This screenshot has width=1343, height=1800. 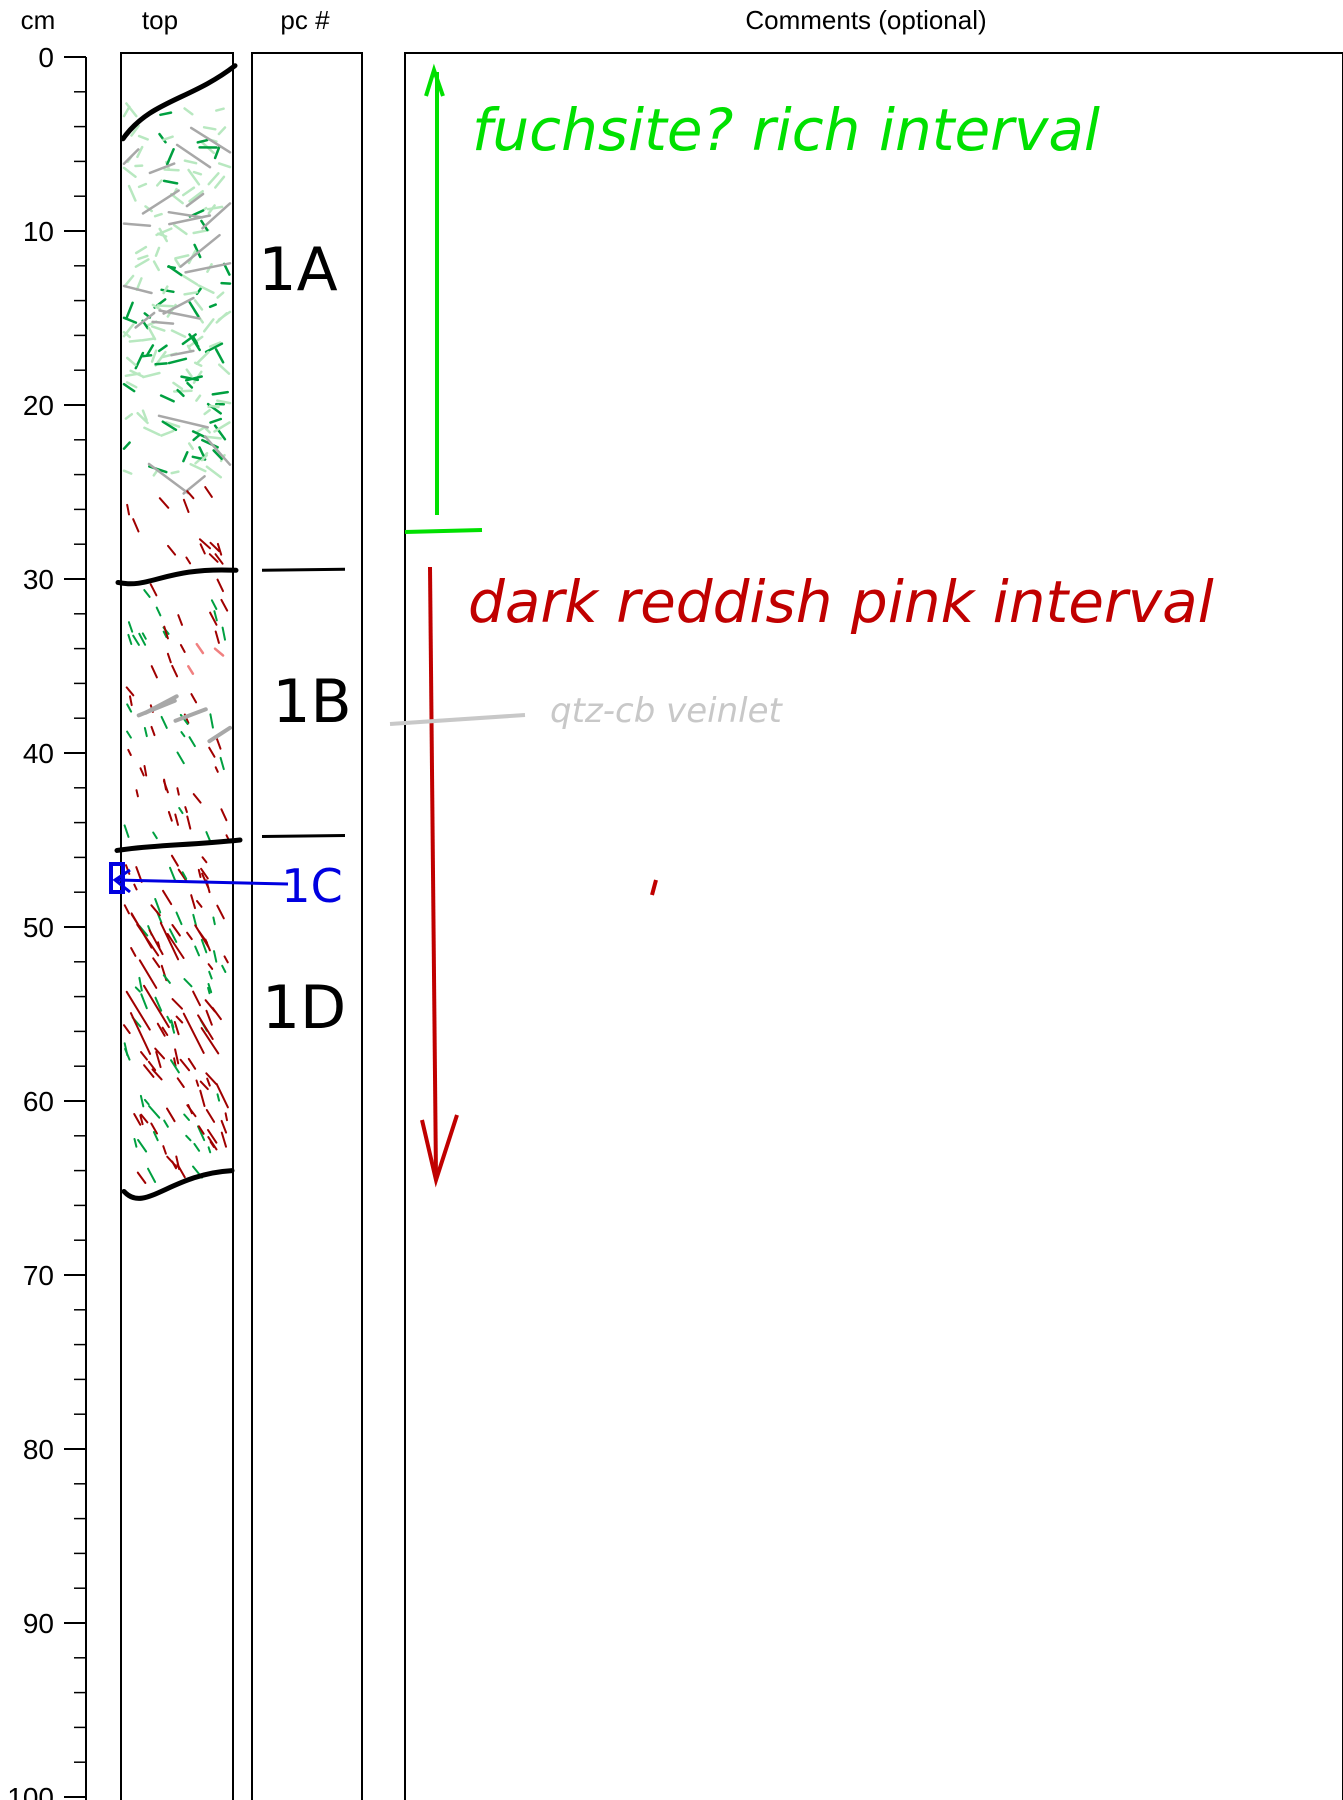 I want to click on reddish-interval-label: dark reddish pink interval, so click(x=841, y=602).